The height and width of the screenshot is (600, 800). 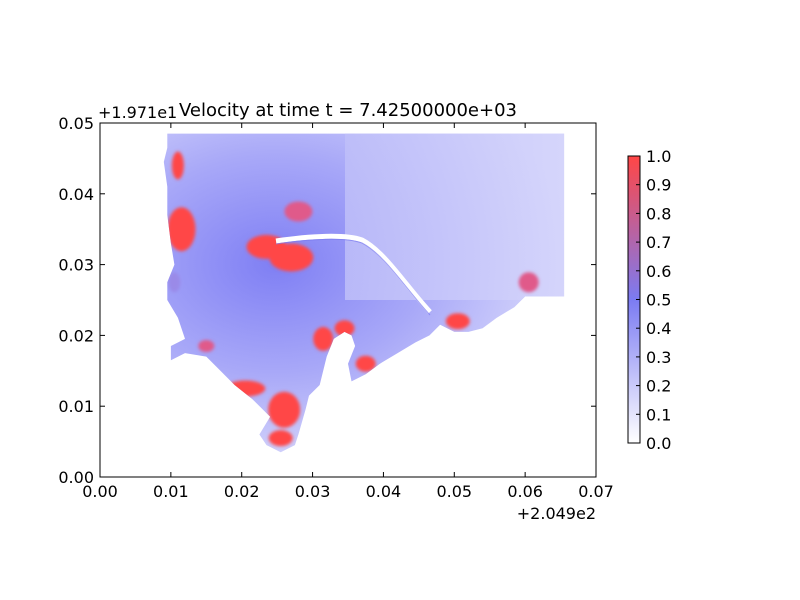 What do you see at coordinates (100, 491) in the screenshot?
I see `x-tick-label: 0.00` at bounding box center [100, 491].